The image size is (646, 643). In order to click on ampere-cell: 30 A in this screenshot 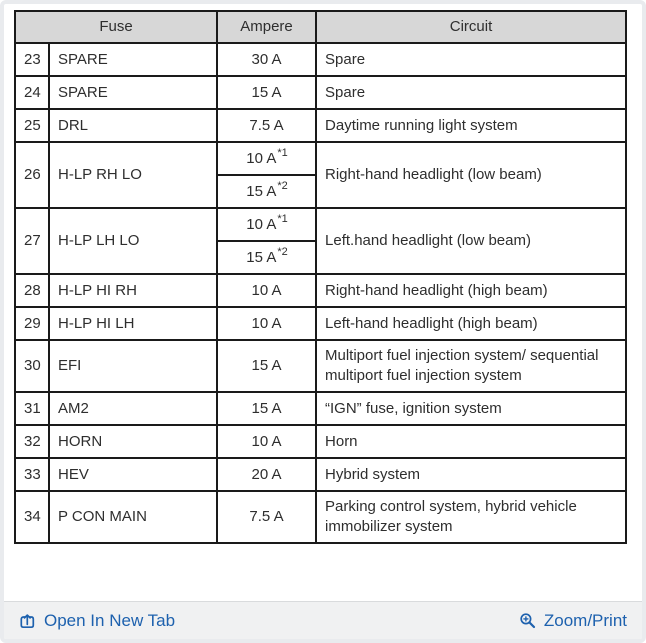, I will do `click(267, 59)`.